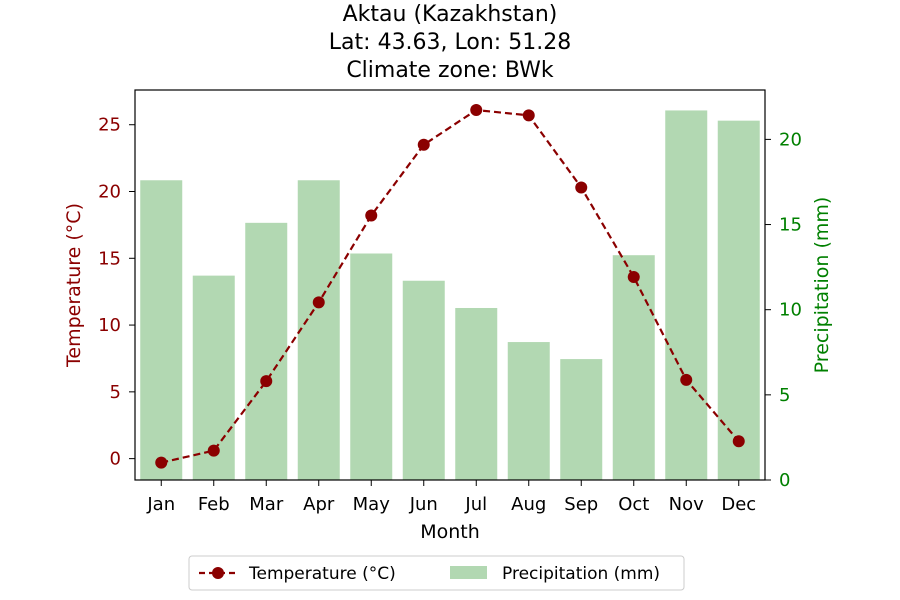 The height and width of the screenshot is (600, 900). What do you see at coordinates (686, 379) in the screenshot?
I see `temperature-point-nov` at bounding box center [686, 379].